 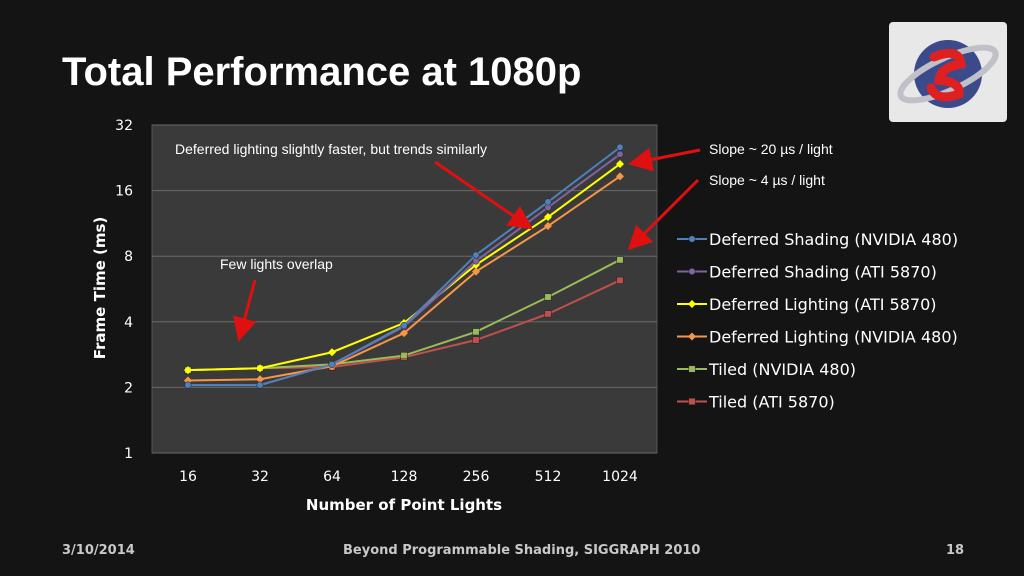 I want to click on x-axis-label: Number of Point Lights, so click(x=404, y=505).